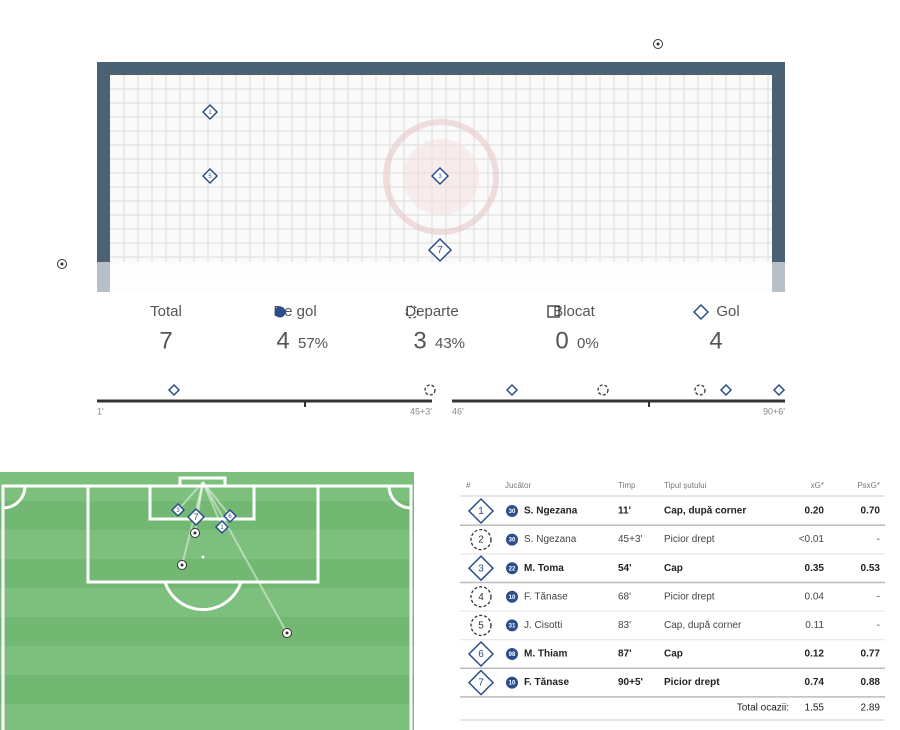 Image resolution: width=900 pixels, height=730 pixels. Describe the element at coordinates (715, 340) in the screenshot. I see `stat-value: 4` at that location.